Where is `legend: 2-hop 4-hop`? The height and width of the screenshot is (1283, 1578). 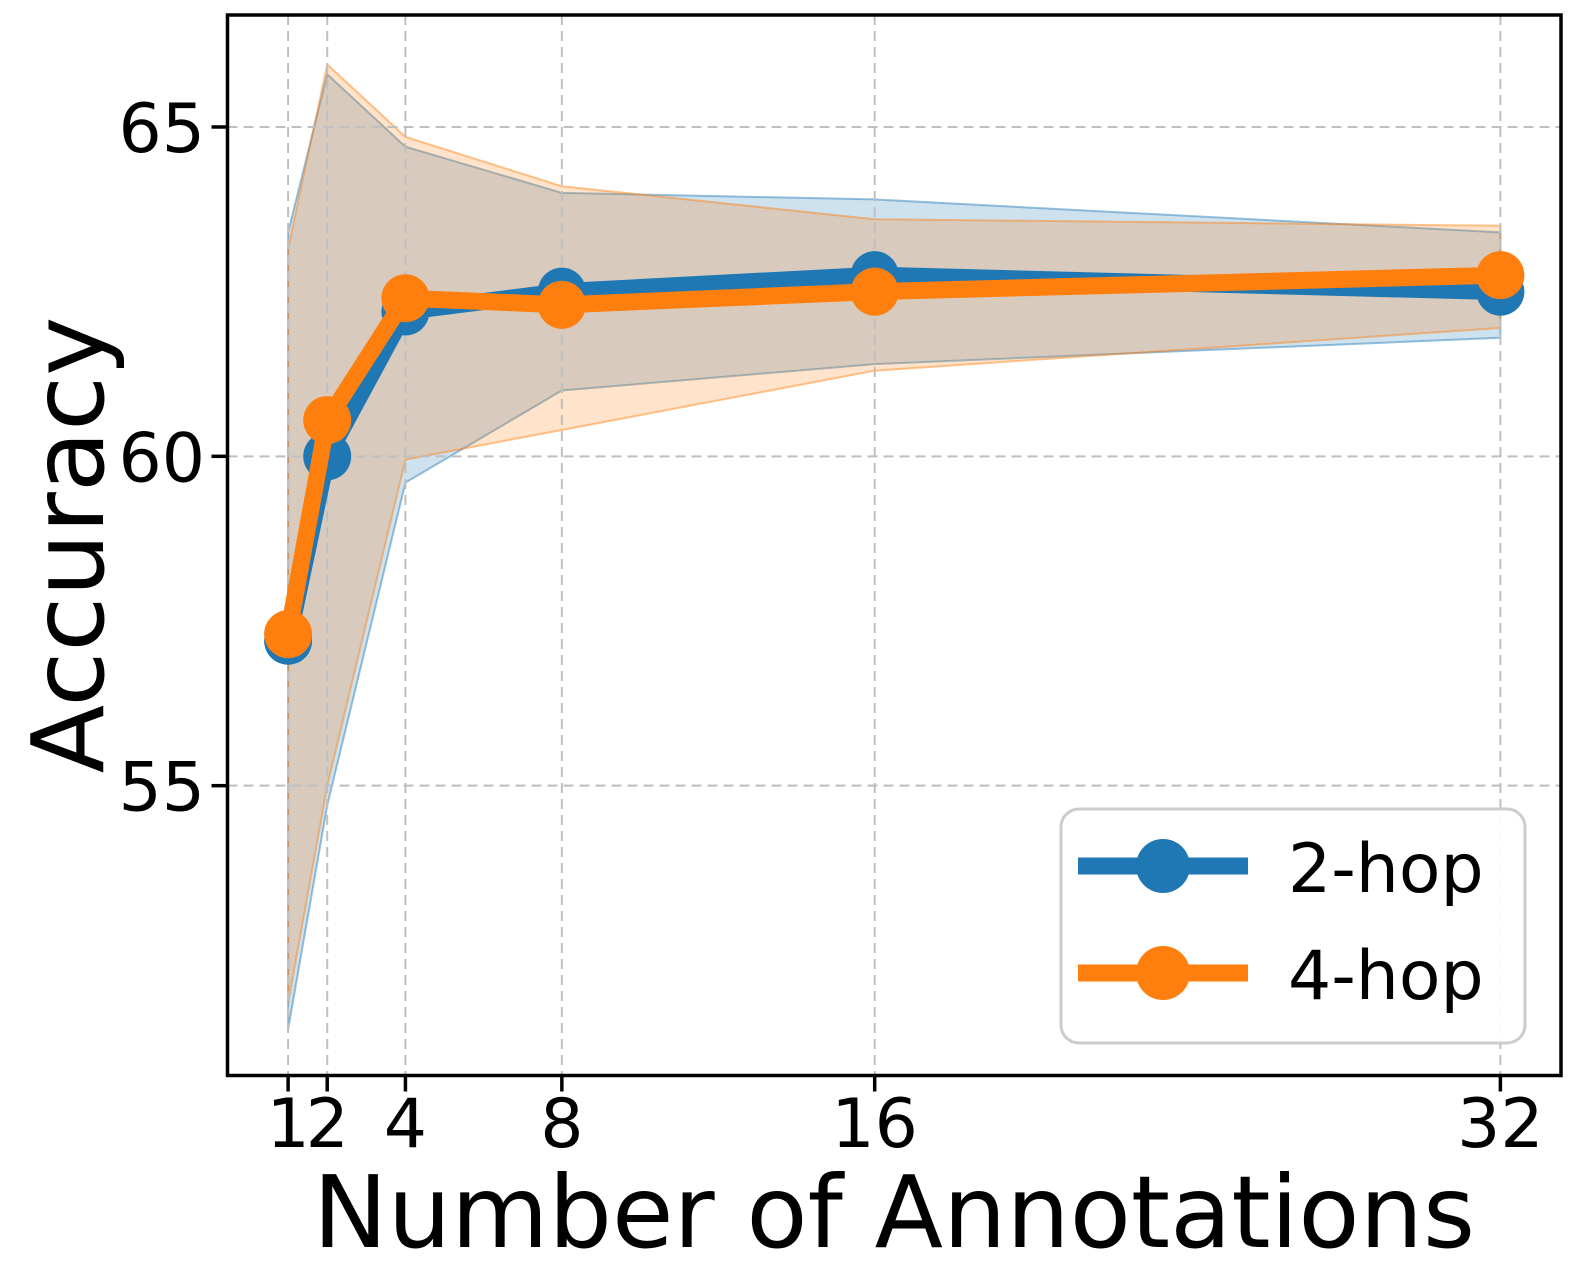 legend: 2-hop 4-hop is located at coordinates (1293, 926).